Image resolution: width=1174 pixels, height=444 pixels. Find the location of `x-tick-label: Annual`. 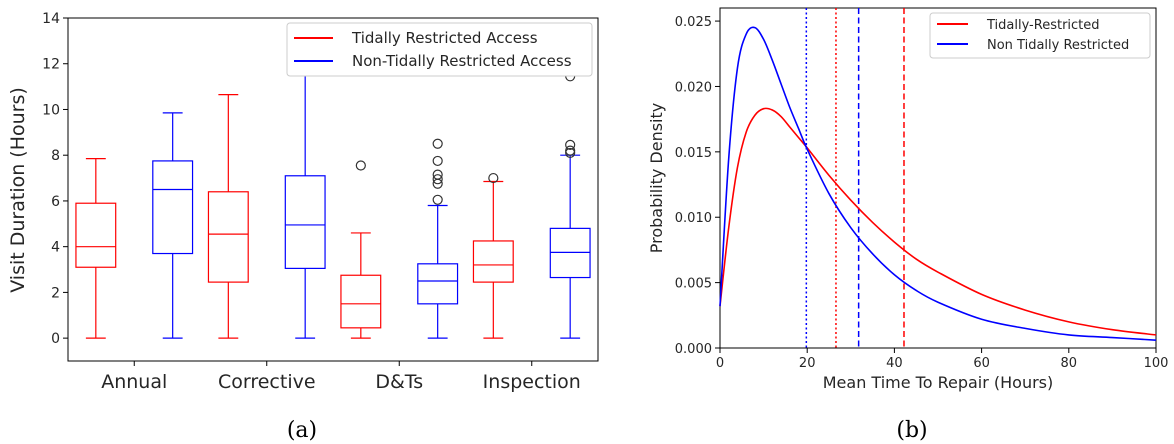

x-tick-label: Annual is located at coordinates (134, 382).